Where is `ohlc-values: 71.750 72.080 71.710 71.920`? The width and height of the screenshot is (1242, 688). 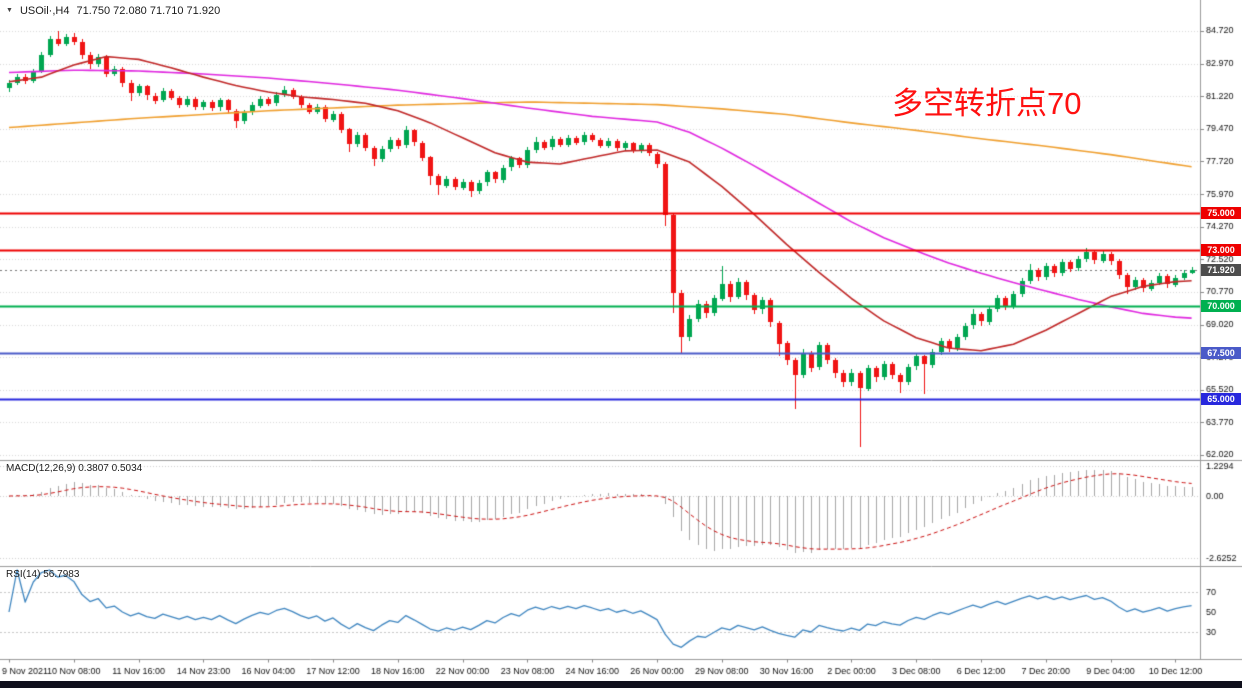 ohlc-values: 71.750 72.080 71.710 71.920 is located at coordinates (148, 11).